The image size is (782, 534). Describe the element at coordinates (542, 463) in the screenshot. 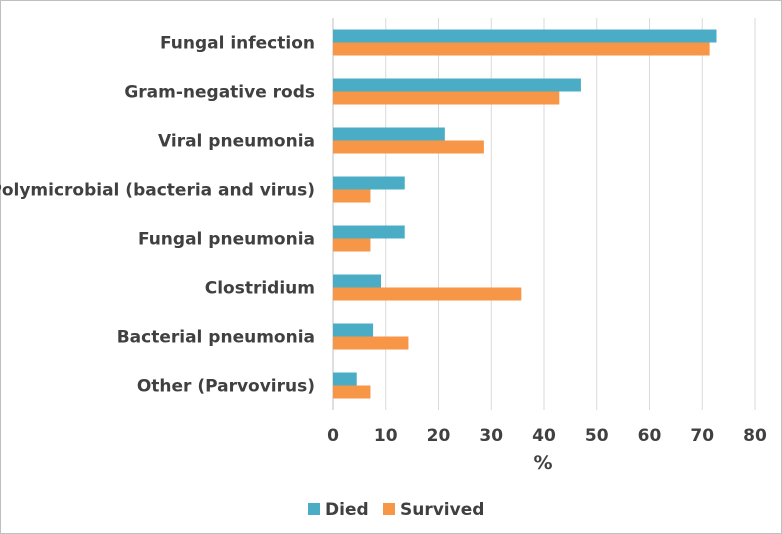

I see `x-axis-label: %` at that location.